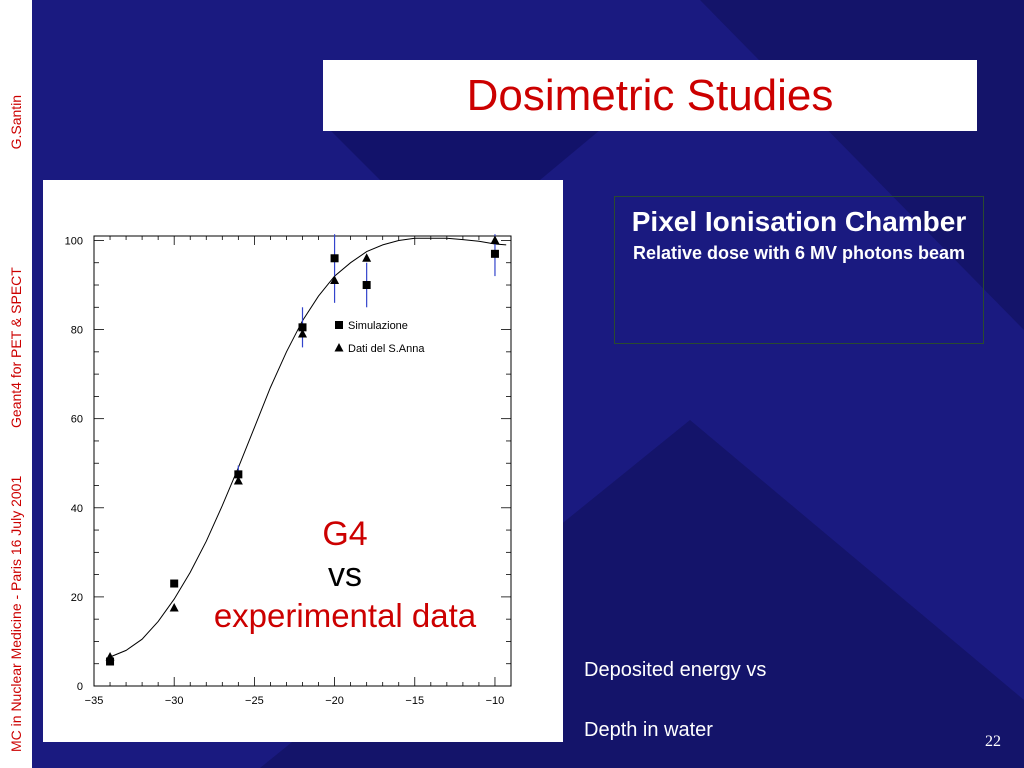 The image size is (1024, 768). I want to click on info-subheading: Relative dose with 6 MV photons beam, so click(799, 253).